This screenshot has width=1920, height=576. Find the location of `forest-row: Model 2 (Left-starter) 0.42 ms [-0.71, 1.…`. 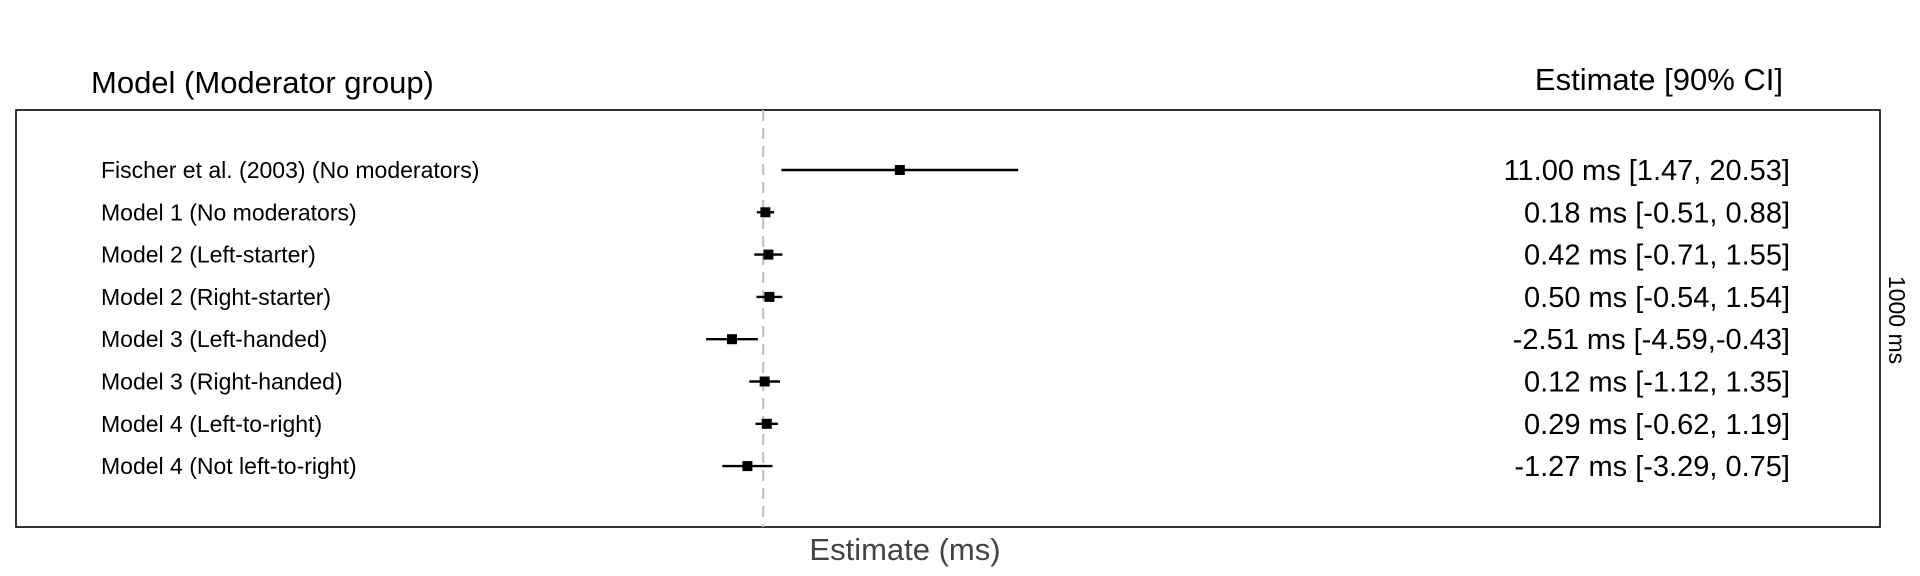

forest-row: Model 2 (Left-starter) 0.42 ms [-0.71, 1.… is located at coordinates (945, 256).